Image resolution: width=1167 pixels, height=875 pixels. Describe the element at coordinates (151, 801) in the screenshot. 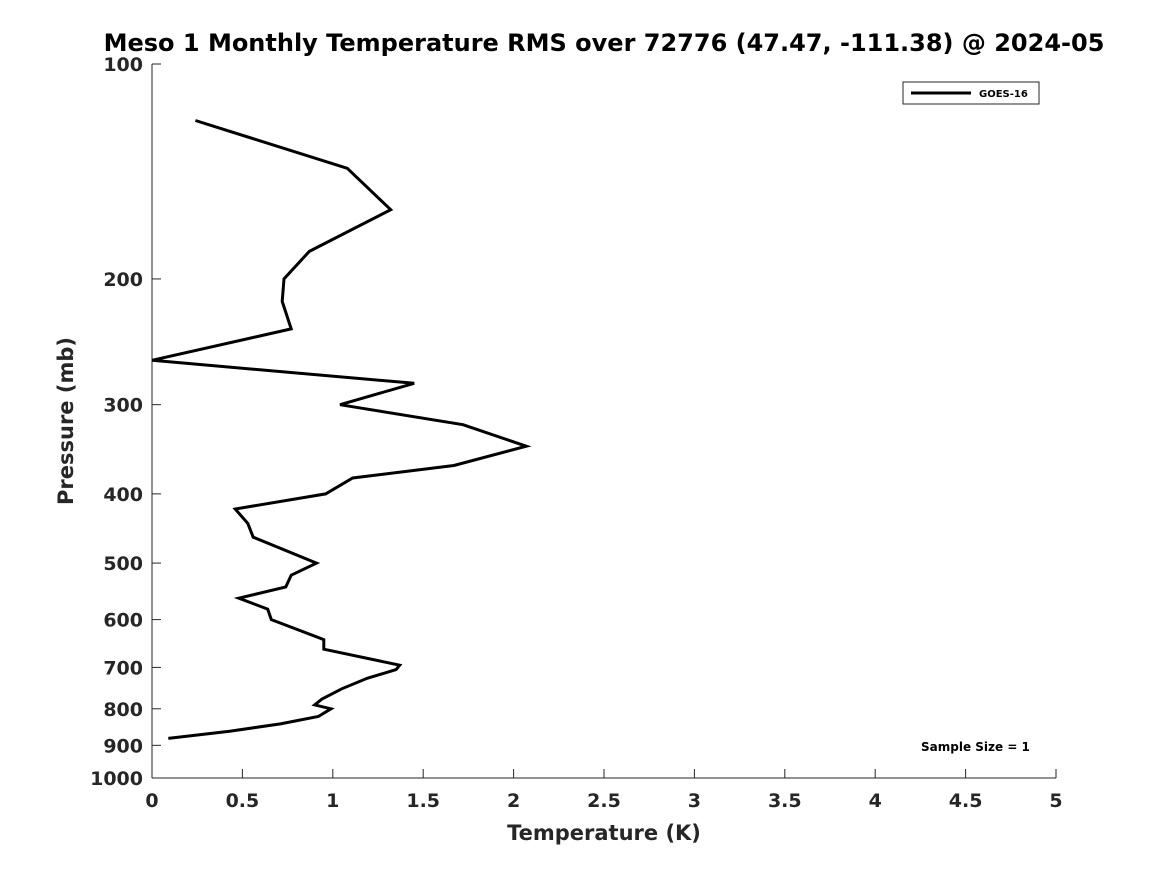

I see `x-tick-label: 0` at that location.